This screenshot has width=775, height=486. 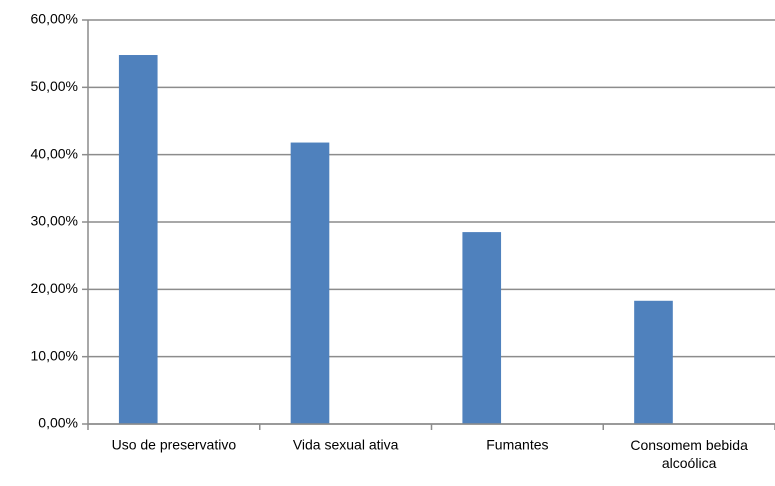 What do you see at coordinates (54, 355) in the screenshot?
I see `y-tick-label: 10,00%` at bounding box center [54, 355].